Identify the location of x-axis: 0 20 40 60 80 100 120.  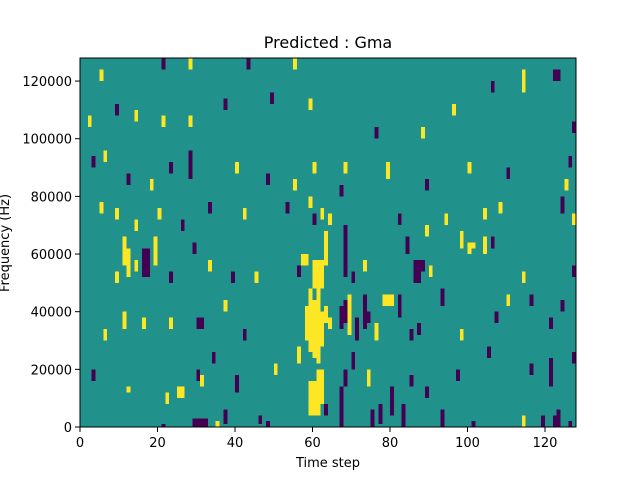
(317, 439).